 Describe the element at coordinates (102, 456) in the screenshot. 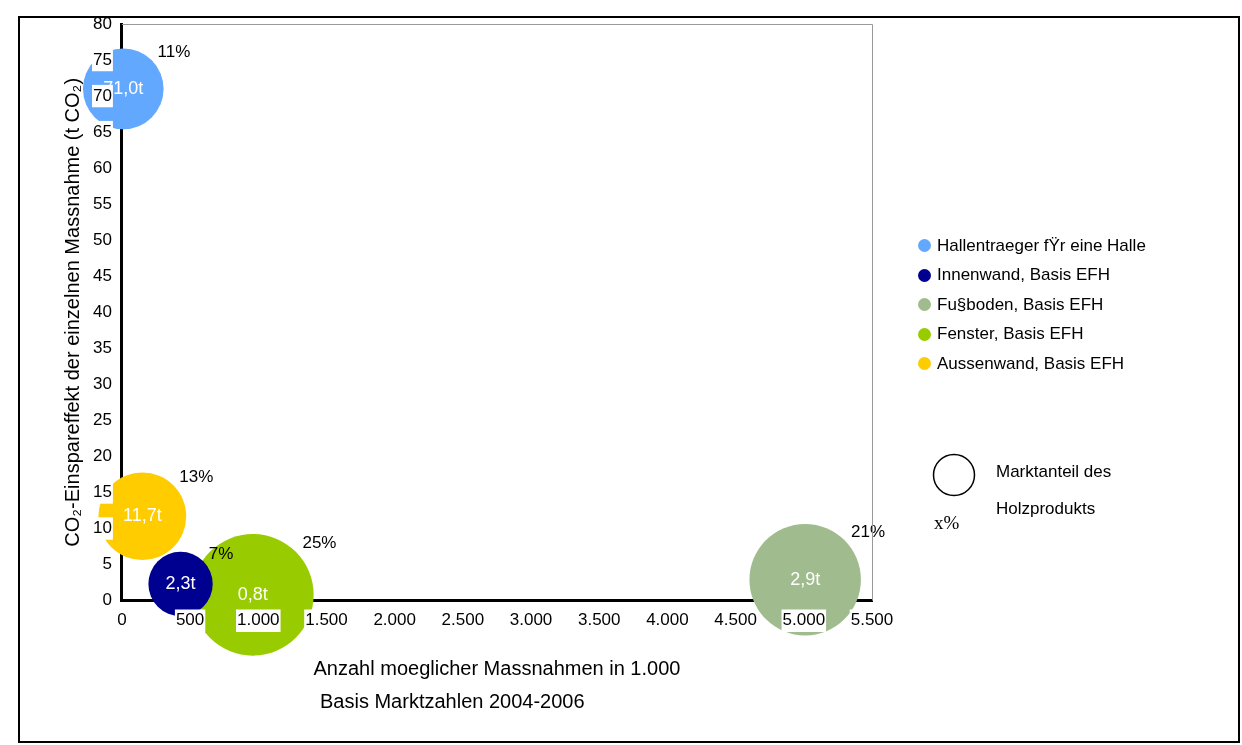

I see `y-tick-label: 20` at that location.